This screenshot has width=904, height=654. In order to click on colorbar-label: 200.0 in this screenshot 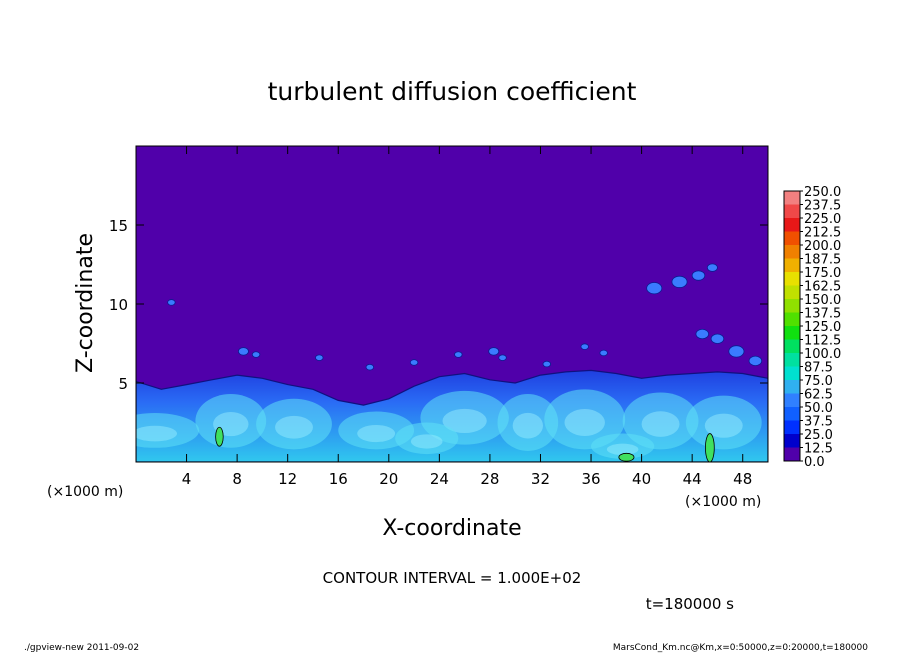, I will do `click(822, 246)`.